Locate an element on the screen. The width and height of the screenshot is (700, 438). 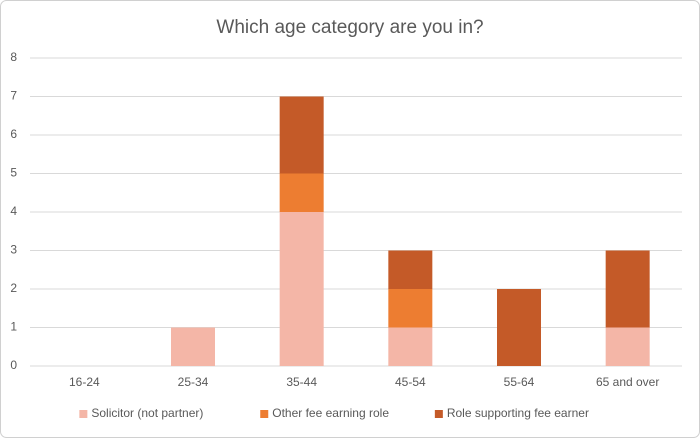
x-tick-label: 25-34 is located at coordinates (193, 382).